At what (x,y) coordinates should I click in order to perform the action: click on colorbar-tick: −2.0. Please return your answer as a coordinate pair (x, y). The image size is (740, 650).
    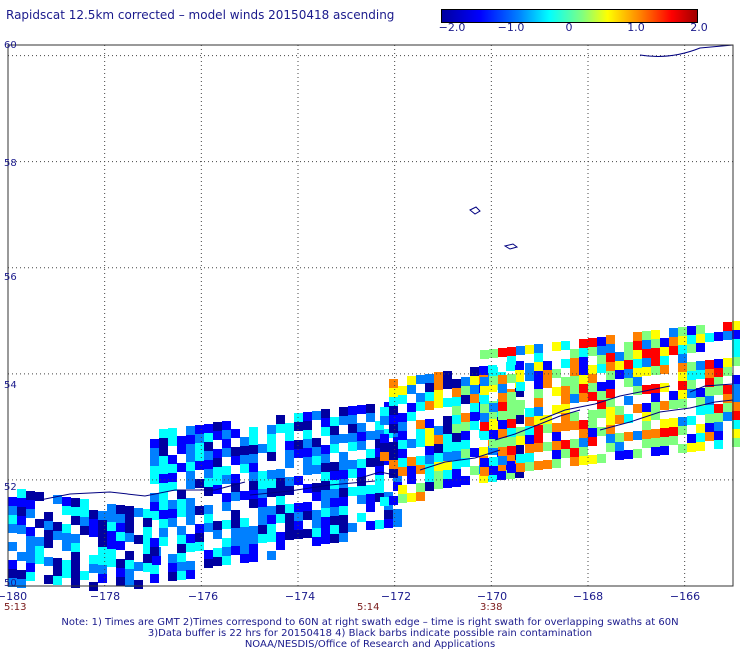
    Looking at the image, I should click on (452, 27).